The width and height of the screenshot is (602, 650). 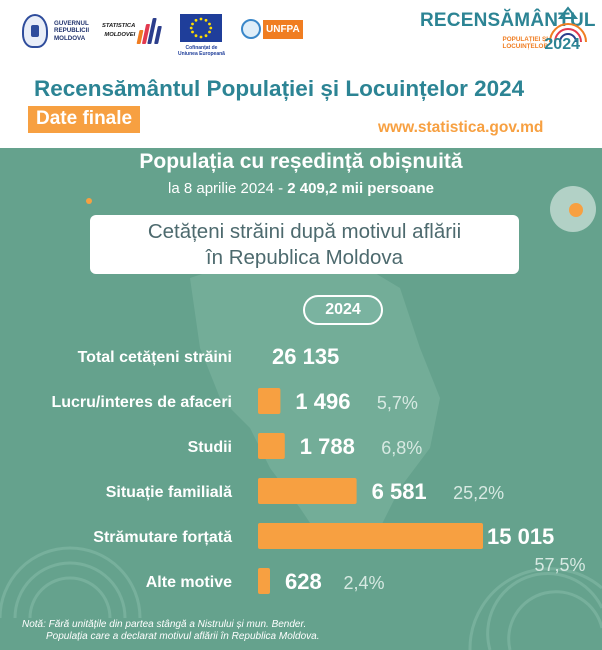 What do you see at coordinates (478, 493) in the screenshot?
I see `percent-label: 25,2%` at bounding box center [478, 493].